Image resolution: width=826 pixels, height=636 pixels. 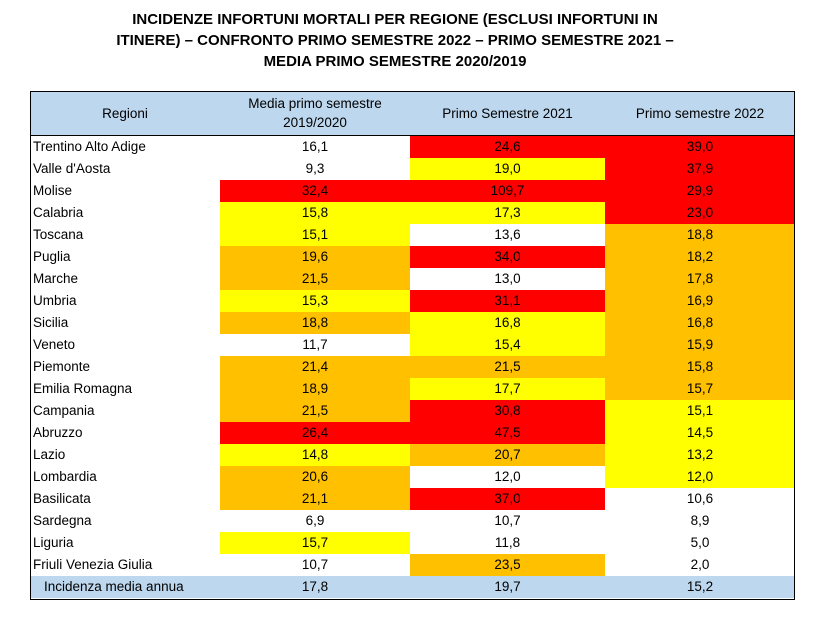 What do you see at coordinates (700, 587) in the screenshot?
I see `footer-2022-value: 15,2` at bounding box center [700, 587].